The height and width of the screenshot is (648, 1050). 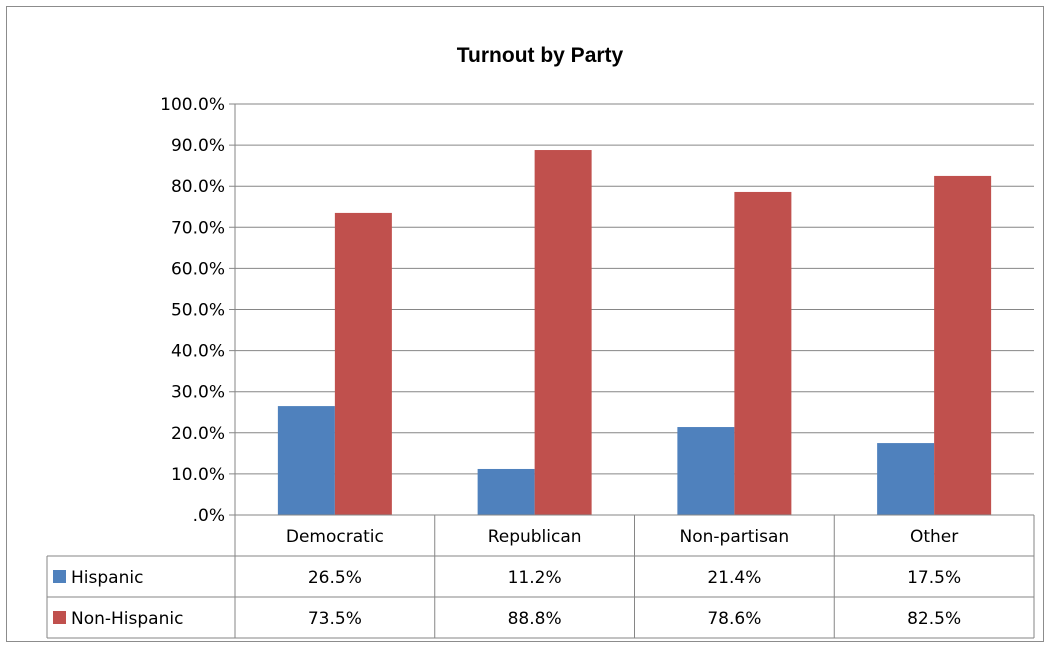 I want to click on y-tick-label: 70.0%, so click(x=198, y=228).